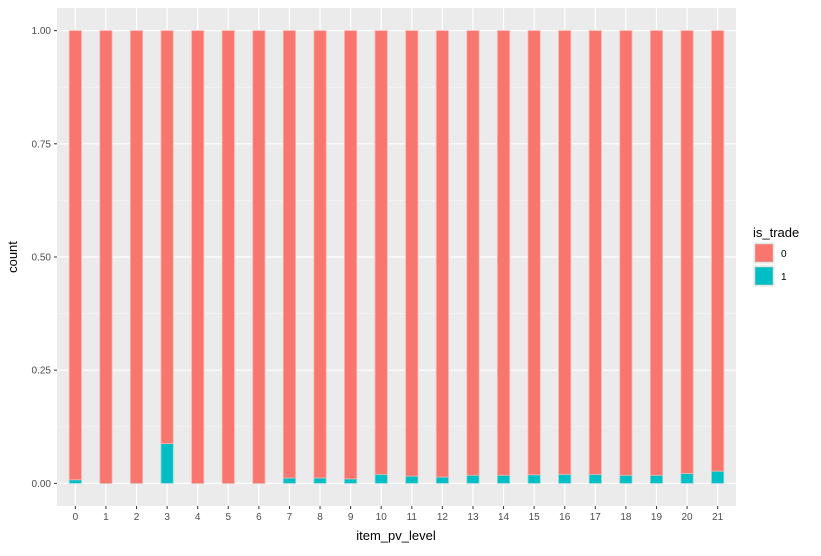  Describe the element at coordinates (504, 517) in the screenshot. I see `x-tick-label: 14` at that location.